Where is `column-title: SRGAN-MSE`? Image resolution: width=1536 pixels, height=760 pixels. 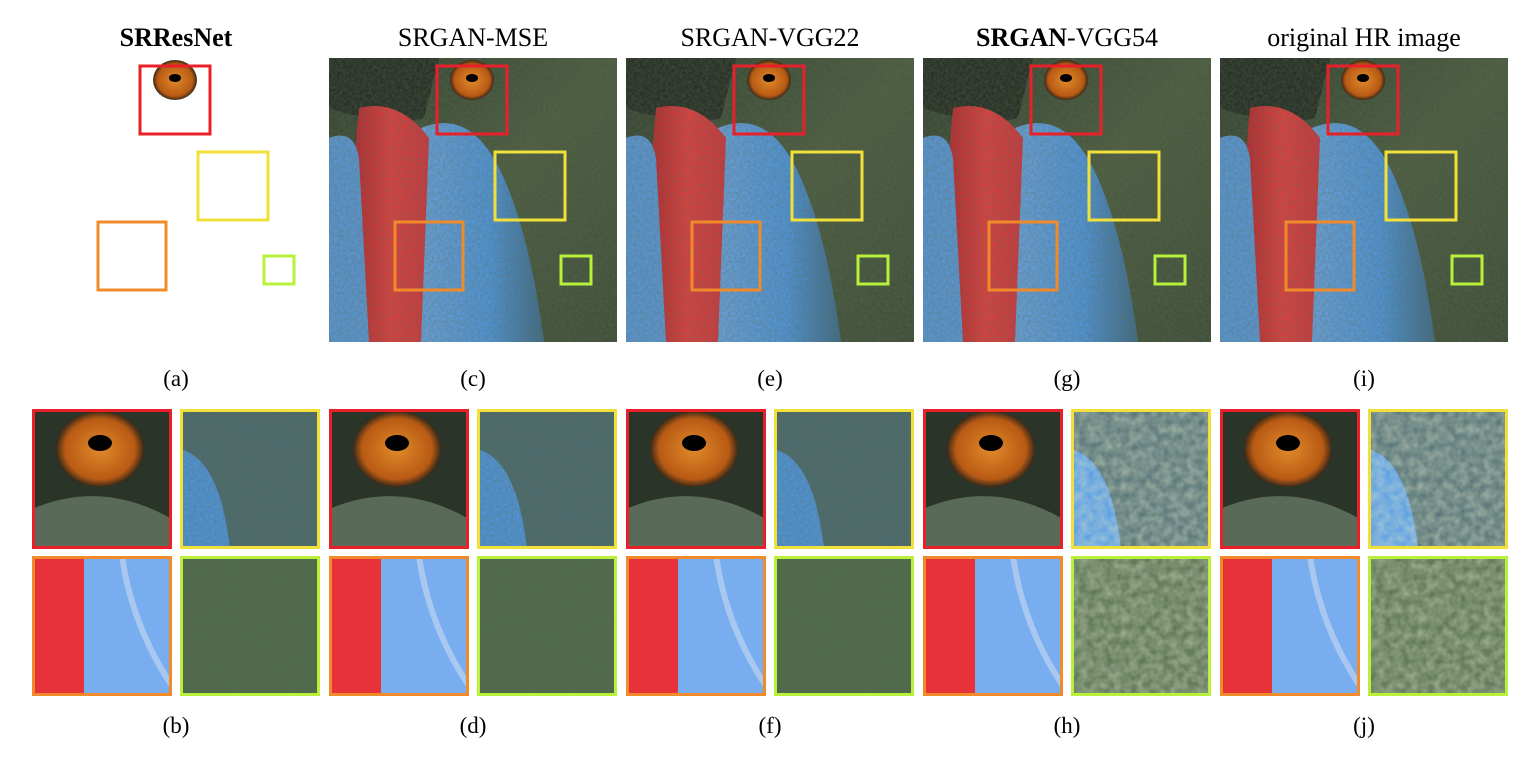 column-title: SRGAN-MSE is located at coordinates (473, 37).